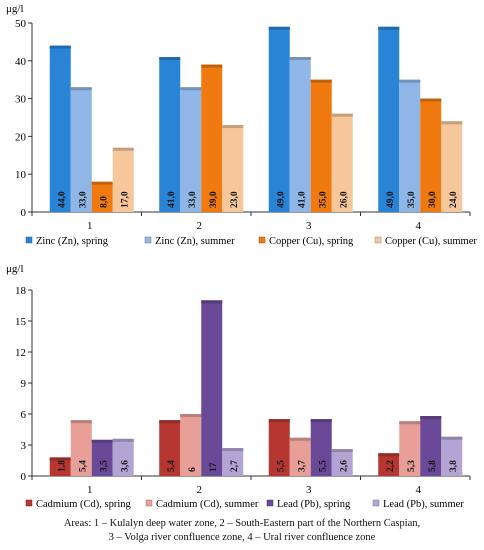 The height and width of the screenshot is (550, 484). What do you see at coordinates (391, 199) in the screenshot?
I see `data-label: 49,0` at bounding box center [391, 199].